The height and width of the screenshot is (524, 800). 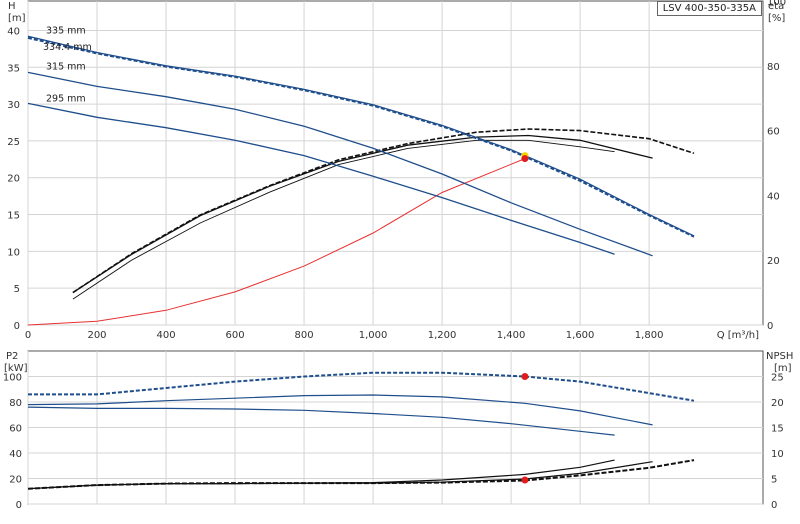 I want to click on model-label-box: LSV 400-350-335A, so click(x=709, y=8).